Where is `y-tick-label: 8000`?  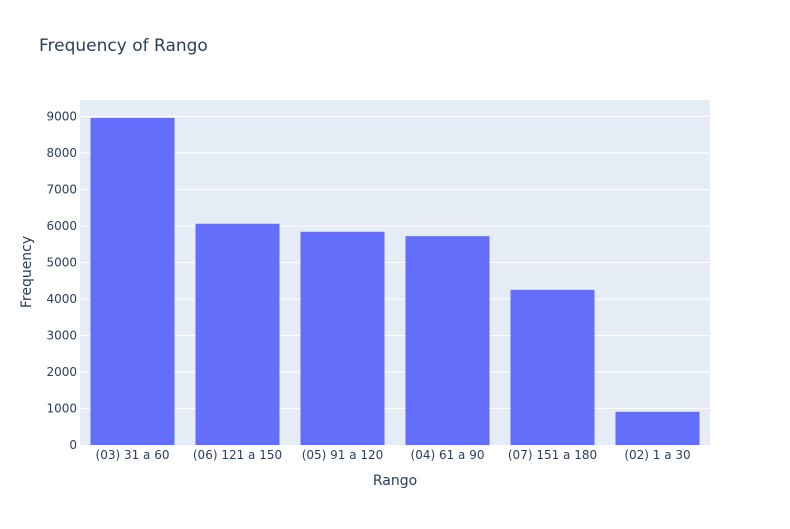
y-tick-label: 8000 is located at coordinates (61, 153).